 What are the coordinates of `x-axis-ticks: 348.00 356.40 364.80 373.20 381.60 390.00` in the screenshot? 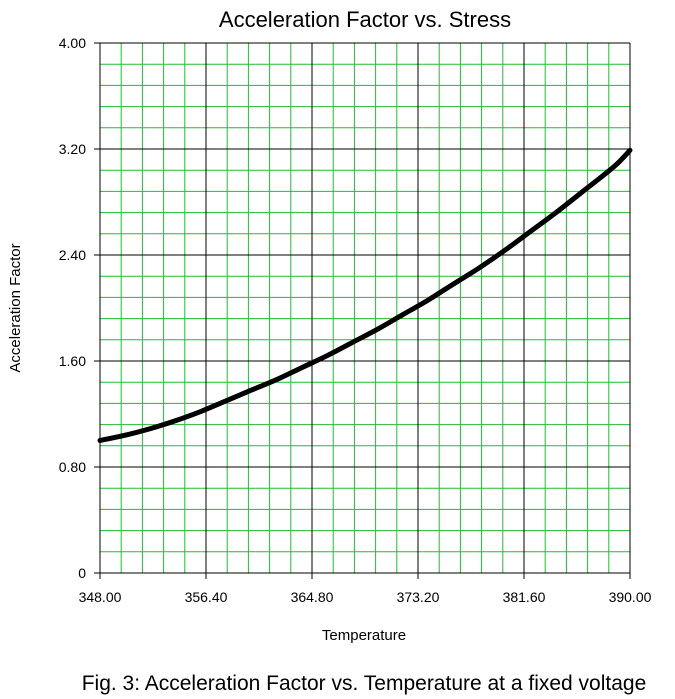 It's located at (365, 589).